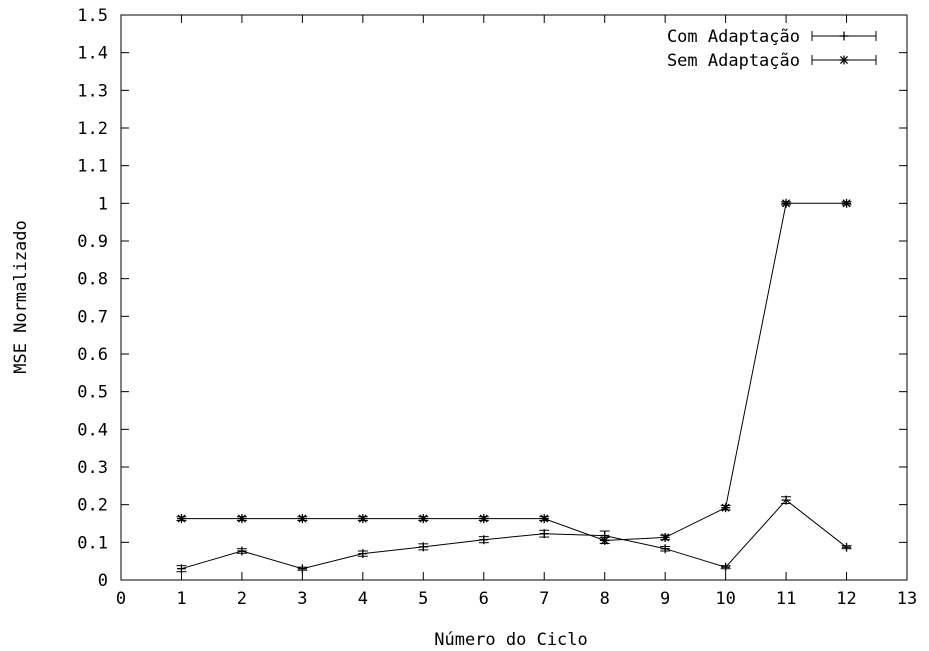  What do you see at coordinates (92, 242) in the screenshot?
I see `y-tick-label: 0.9` at bounding box center [92, 242].